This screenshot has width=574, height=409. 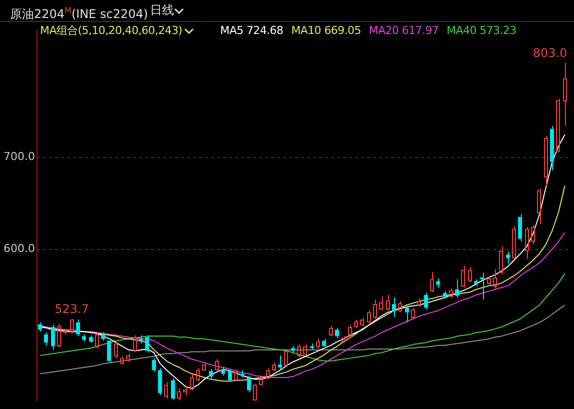 I want to click on annotation: 523.7, so click(x=71, y=309).